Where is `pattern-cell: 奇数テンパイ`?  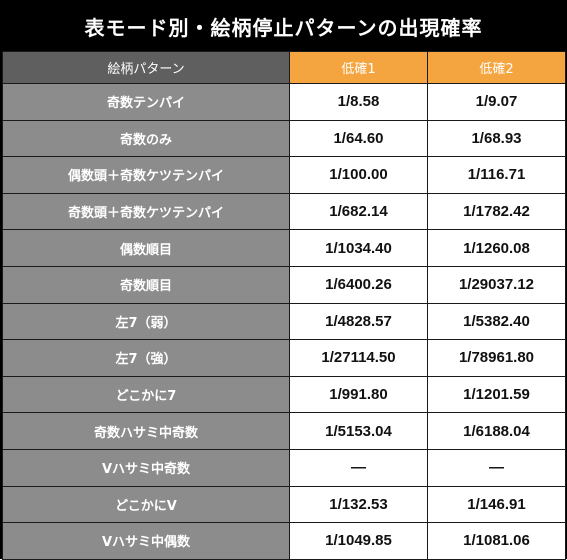
pattern-cell: 奇数テンパイ is located at coordinates (146, 102).